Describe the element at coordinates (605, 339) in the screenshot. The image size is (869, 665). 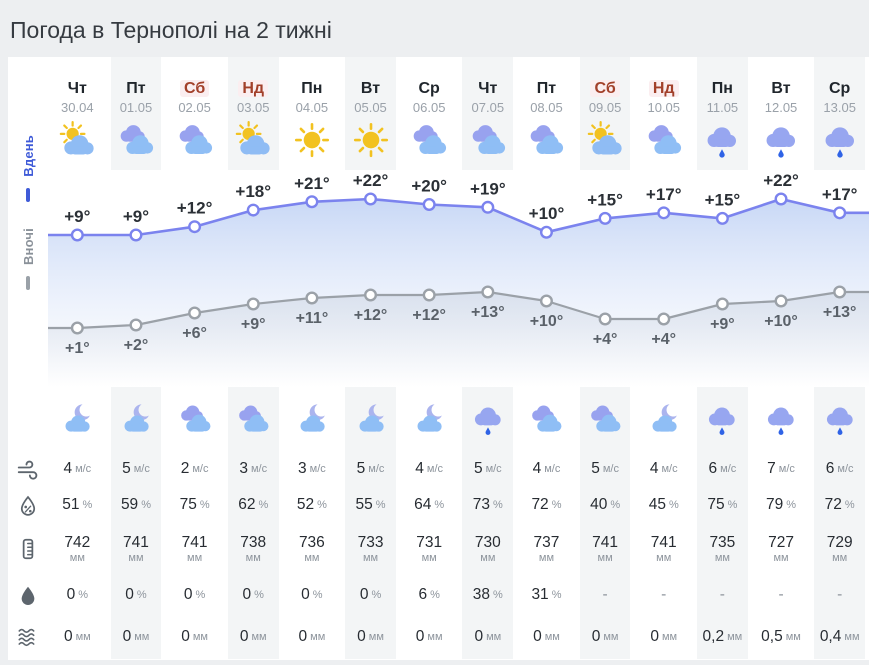
I see `night-temp-label: +4°` at that location.